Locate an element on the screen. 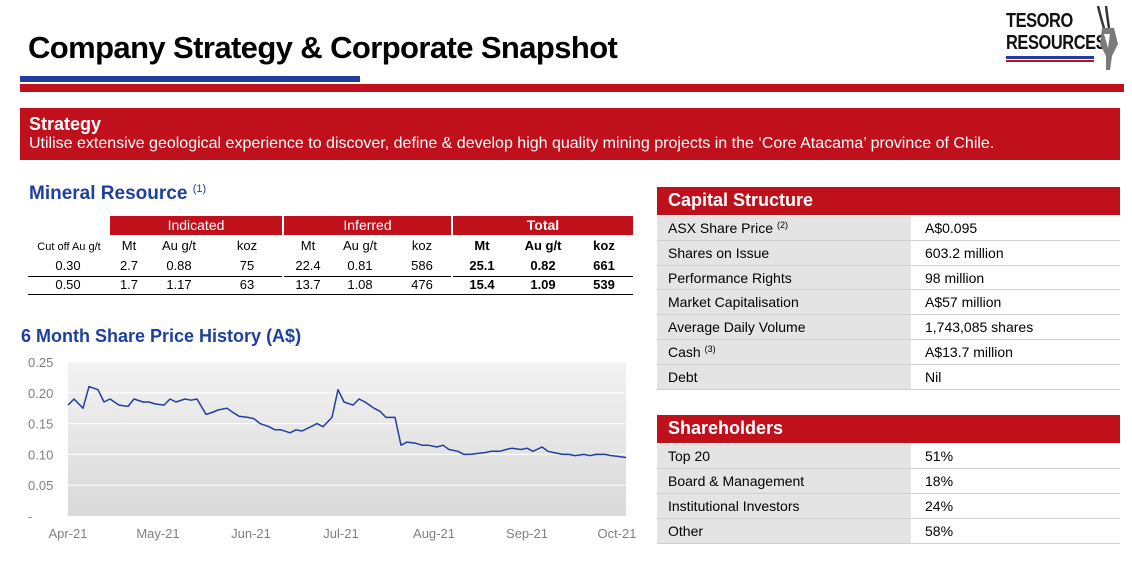 The height and width of the screenshot is (568, 1132). capital-row-label: Debt is located at coordinates (784, 376).